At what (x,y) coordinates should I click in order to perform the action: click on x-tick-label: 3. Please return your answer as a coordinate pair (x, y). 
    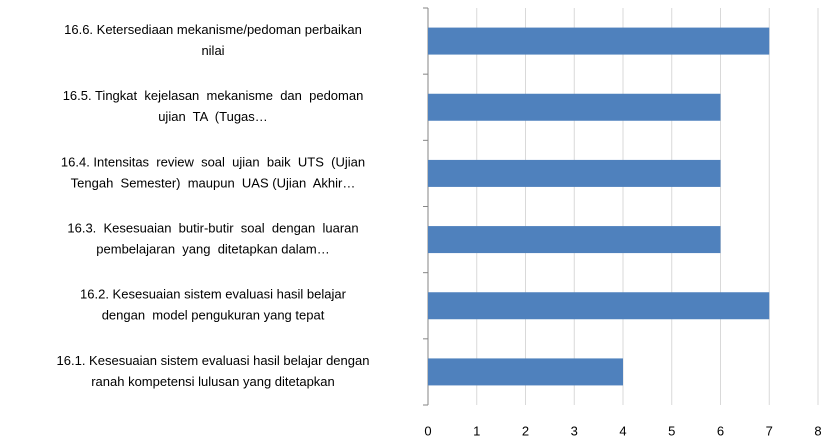
    Looking at the image, I should click on (574, 430).